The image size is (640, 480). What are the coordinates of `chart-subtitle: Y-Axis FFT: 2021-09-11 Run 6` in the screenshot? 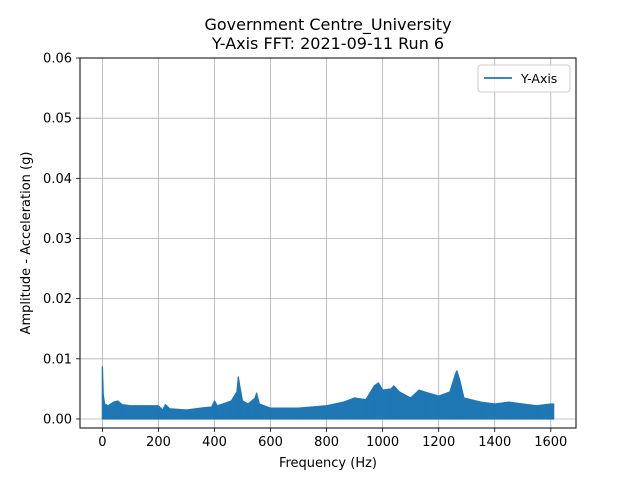 It's located at (327, 43).